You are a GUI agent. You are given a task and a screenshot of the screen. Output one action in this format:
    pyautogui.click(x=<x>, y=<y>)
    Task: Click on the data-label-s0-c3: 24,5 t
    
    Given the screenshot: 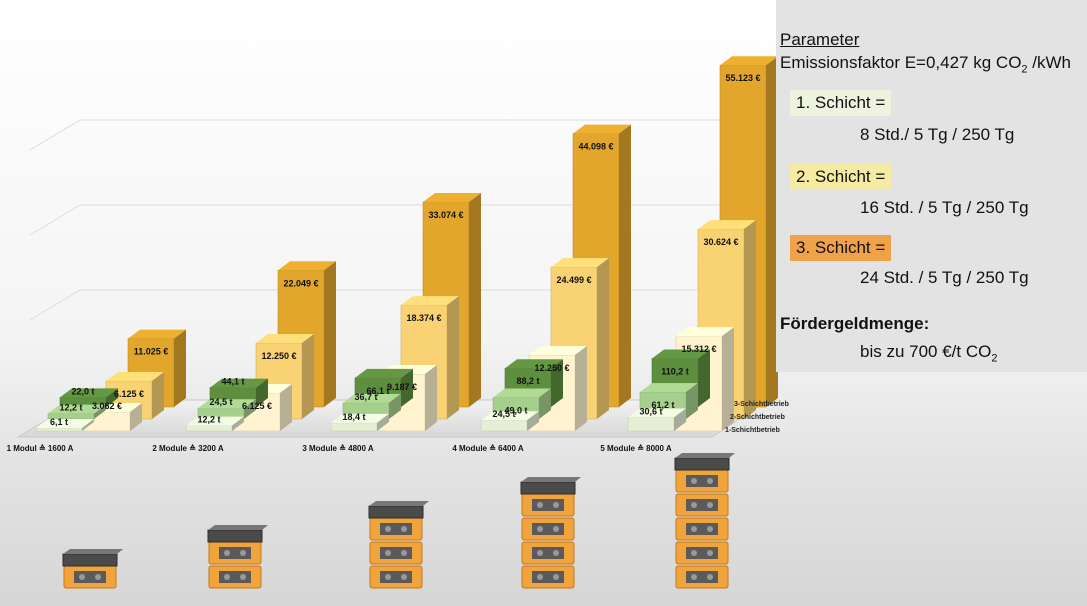 What is the action you would take?
    pyautogui.click(x=503, y=414)
    